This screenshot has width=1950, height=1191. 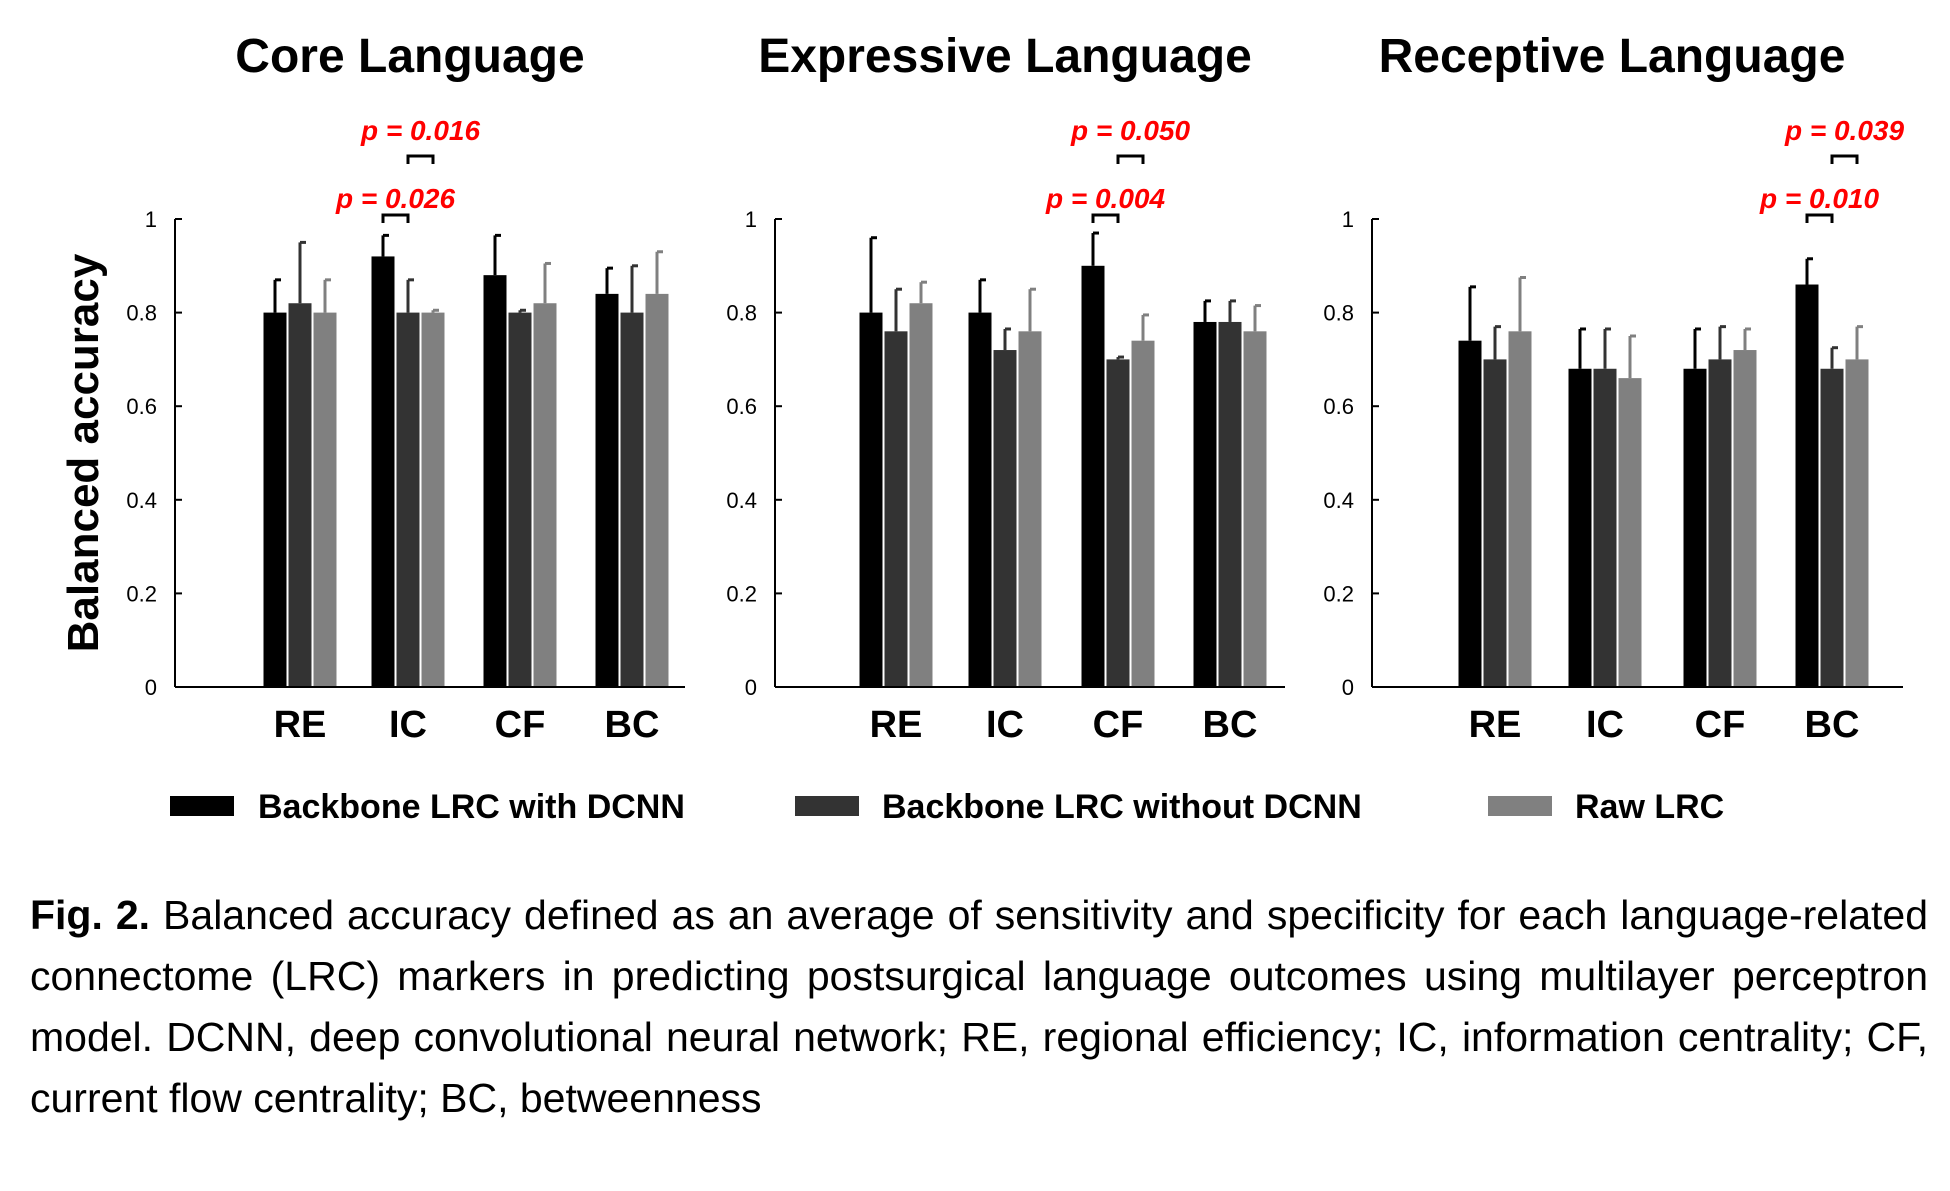 What do you see at coordinates (83, 452) in the screenshot?
I see `y-axis-label: Balanced accuracy` at bounding box center [83, 452].